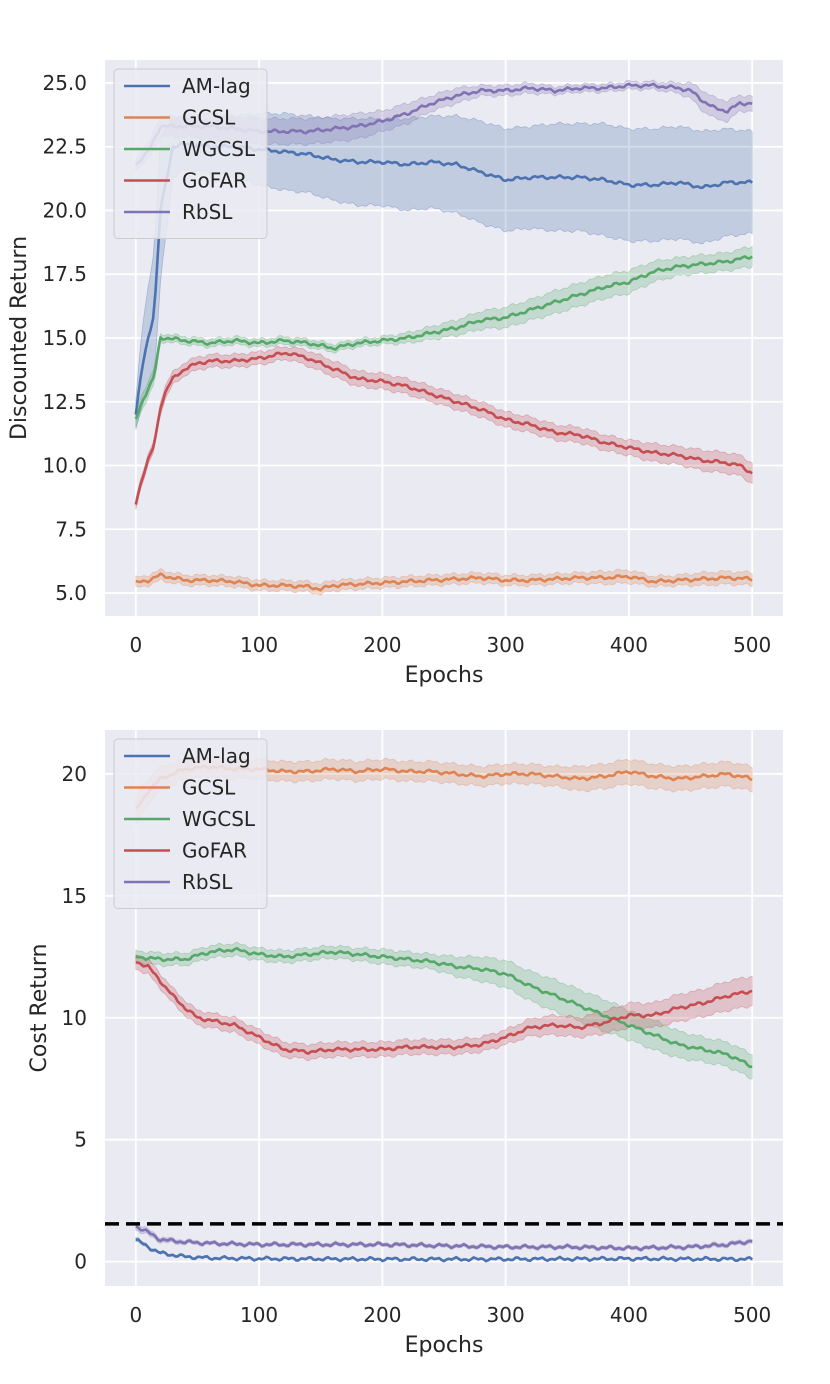 Image resolution: width=830 pixels, height=1384 pixels. Describe the element at coordinates (39, 1008) in the screenshot. I see `y-axis-label: Cost Return` at that location.